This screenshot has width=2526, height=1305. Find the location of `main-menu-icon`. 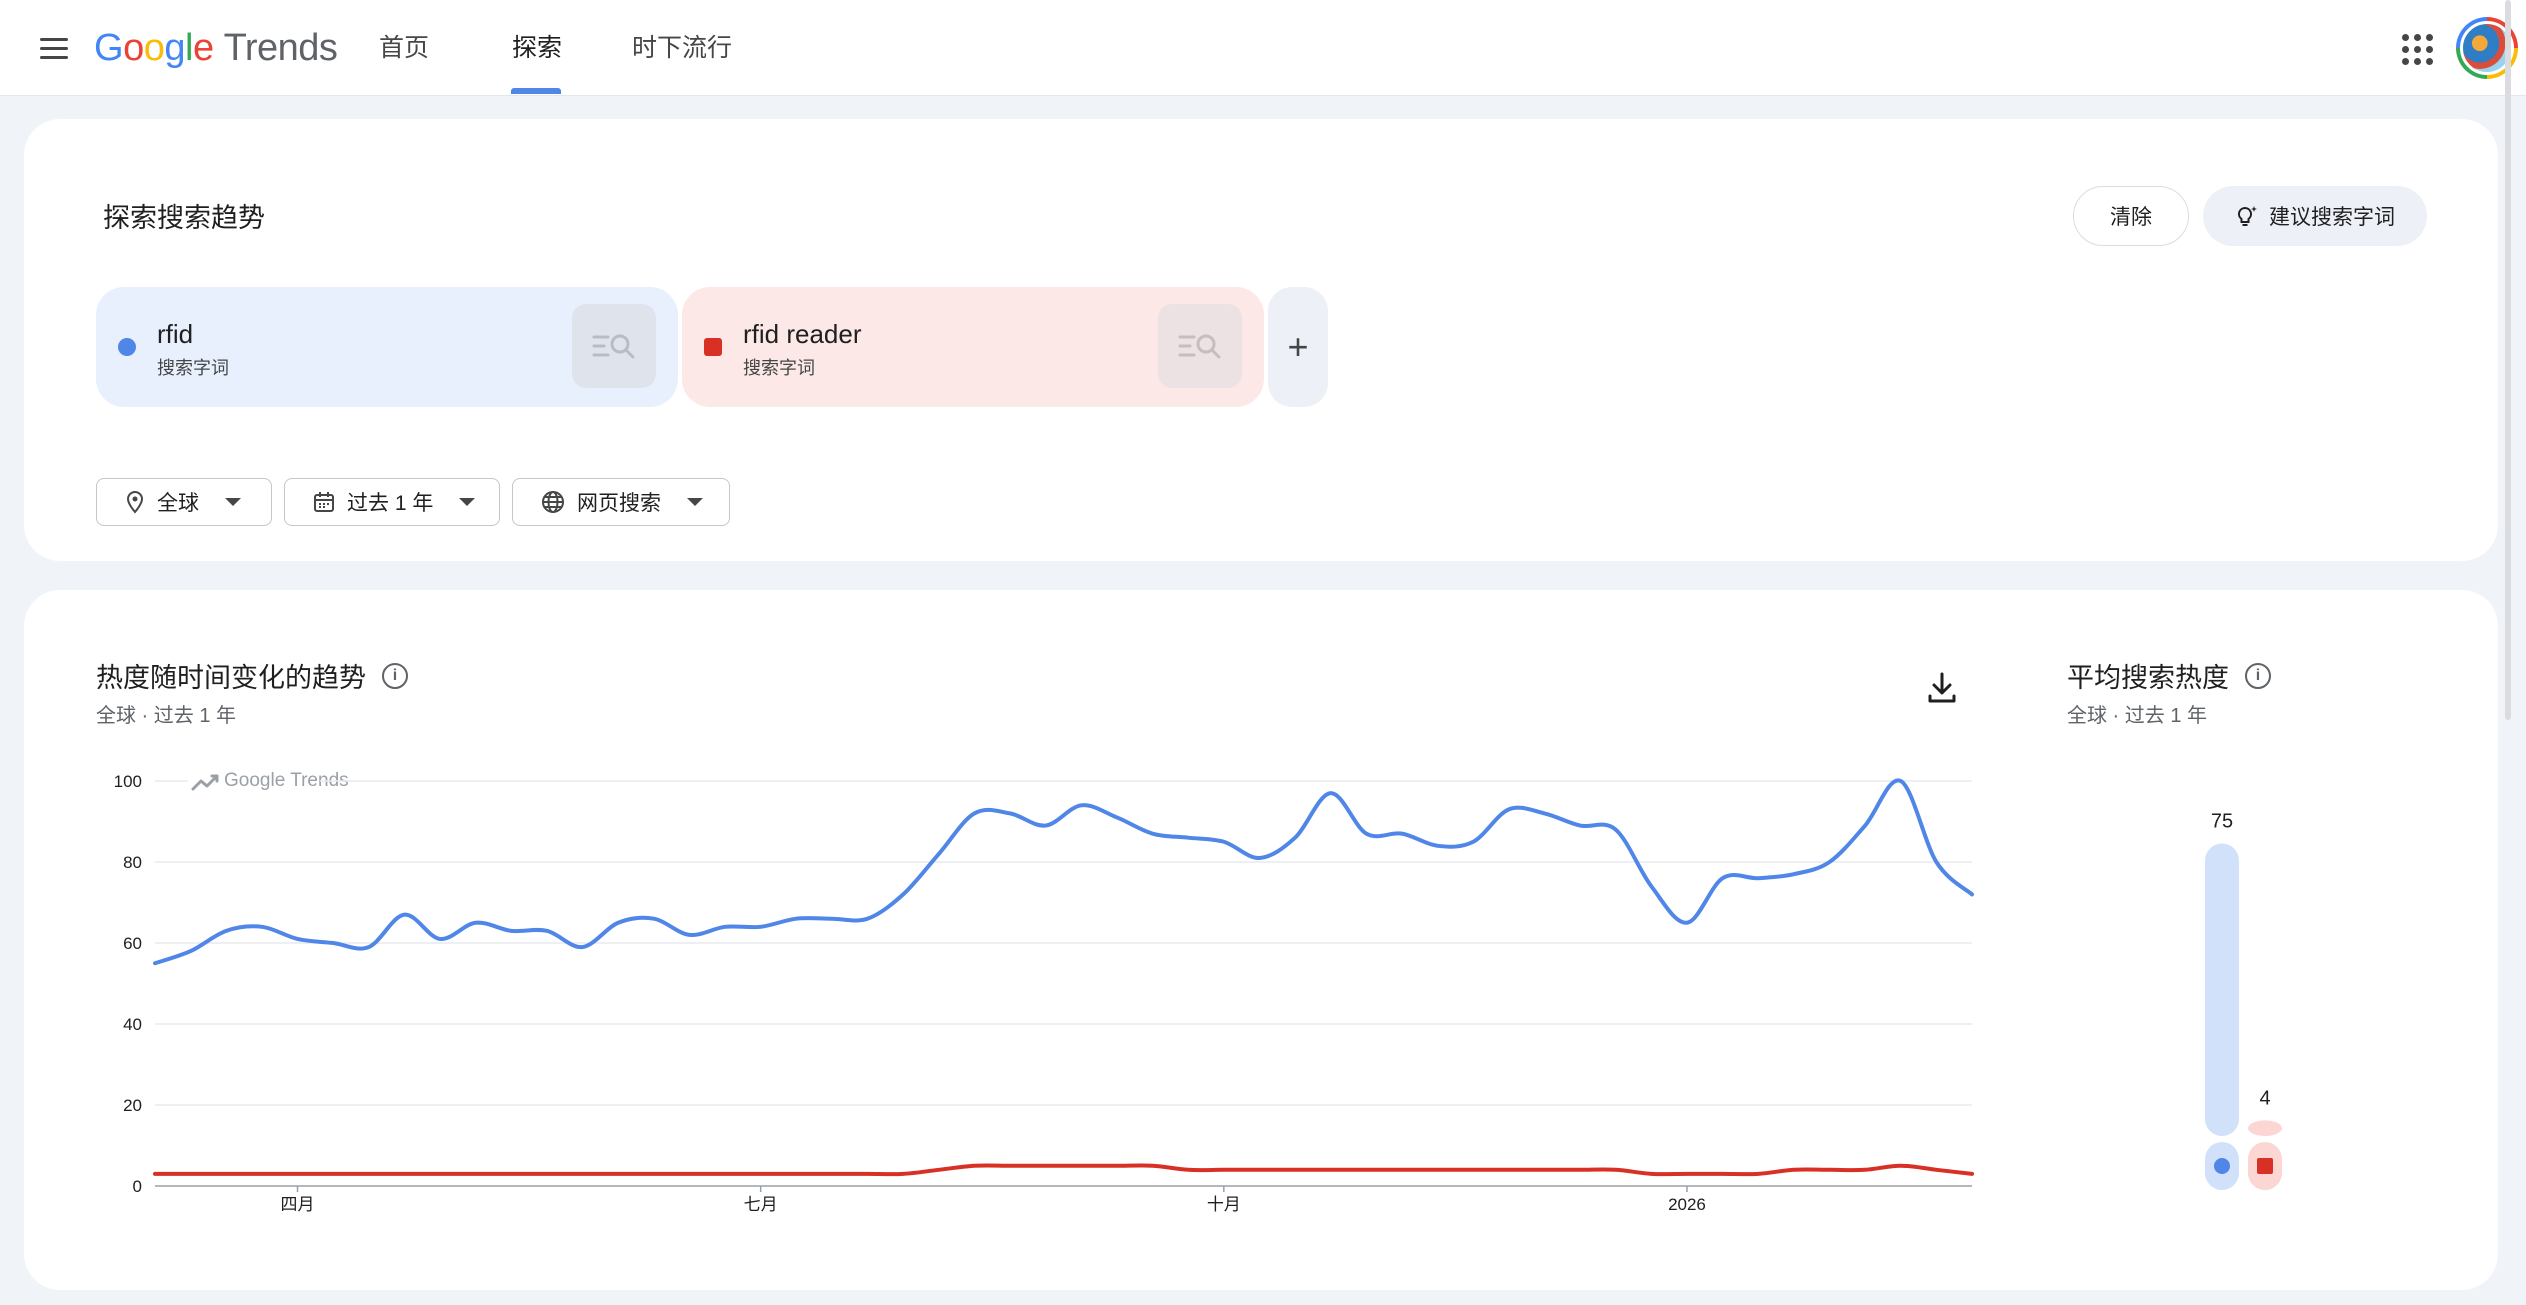

main-menu-icon is located at coordinates (54, 48).